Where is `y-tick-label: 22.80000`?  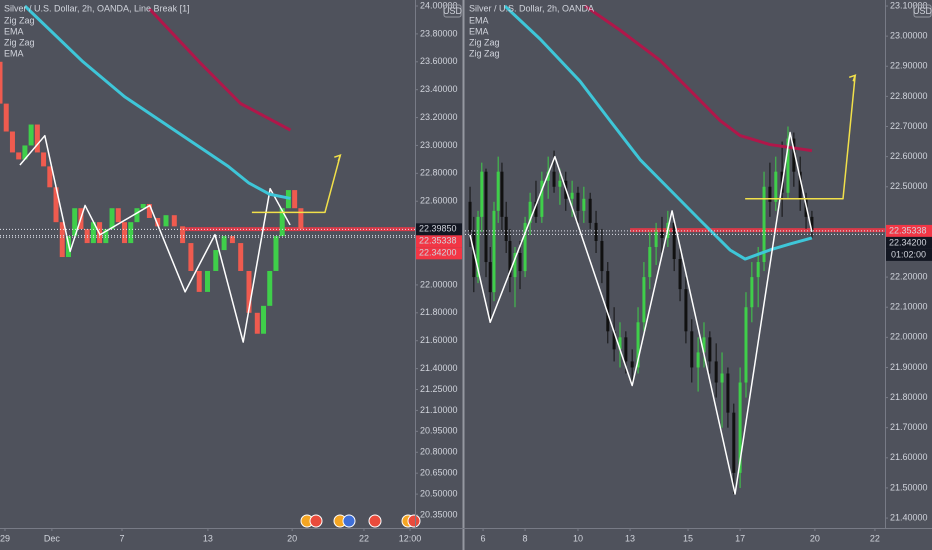 y-tick-label: 22.80000 is located at coordinates (439, 173).